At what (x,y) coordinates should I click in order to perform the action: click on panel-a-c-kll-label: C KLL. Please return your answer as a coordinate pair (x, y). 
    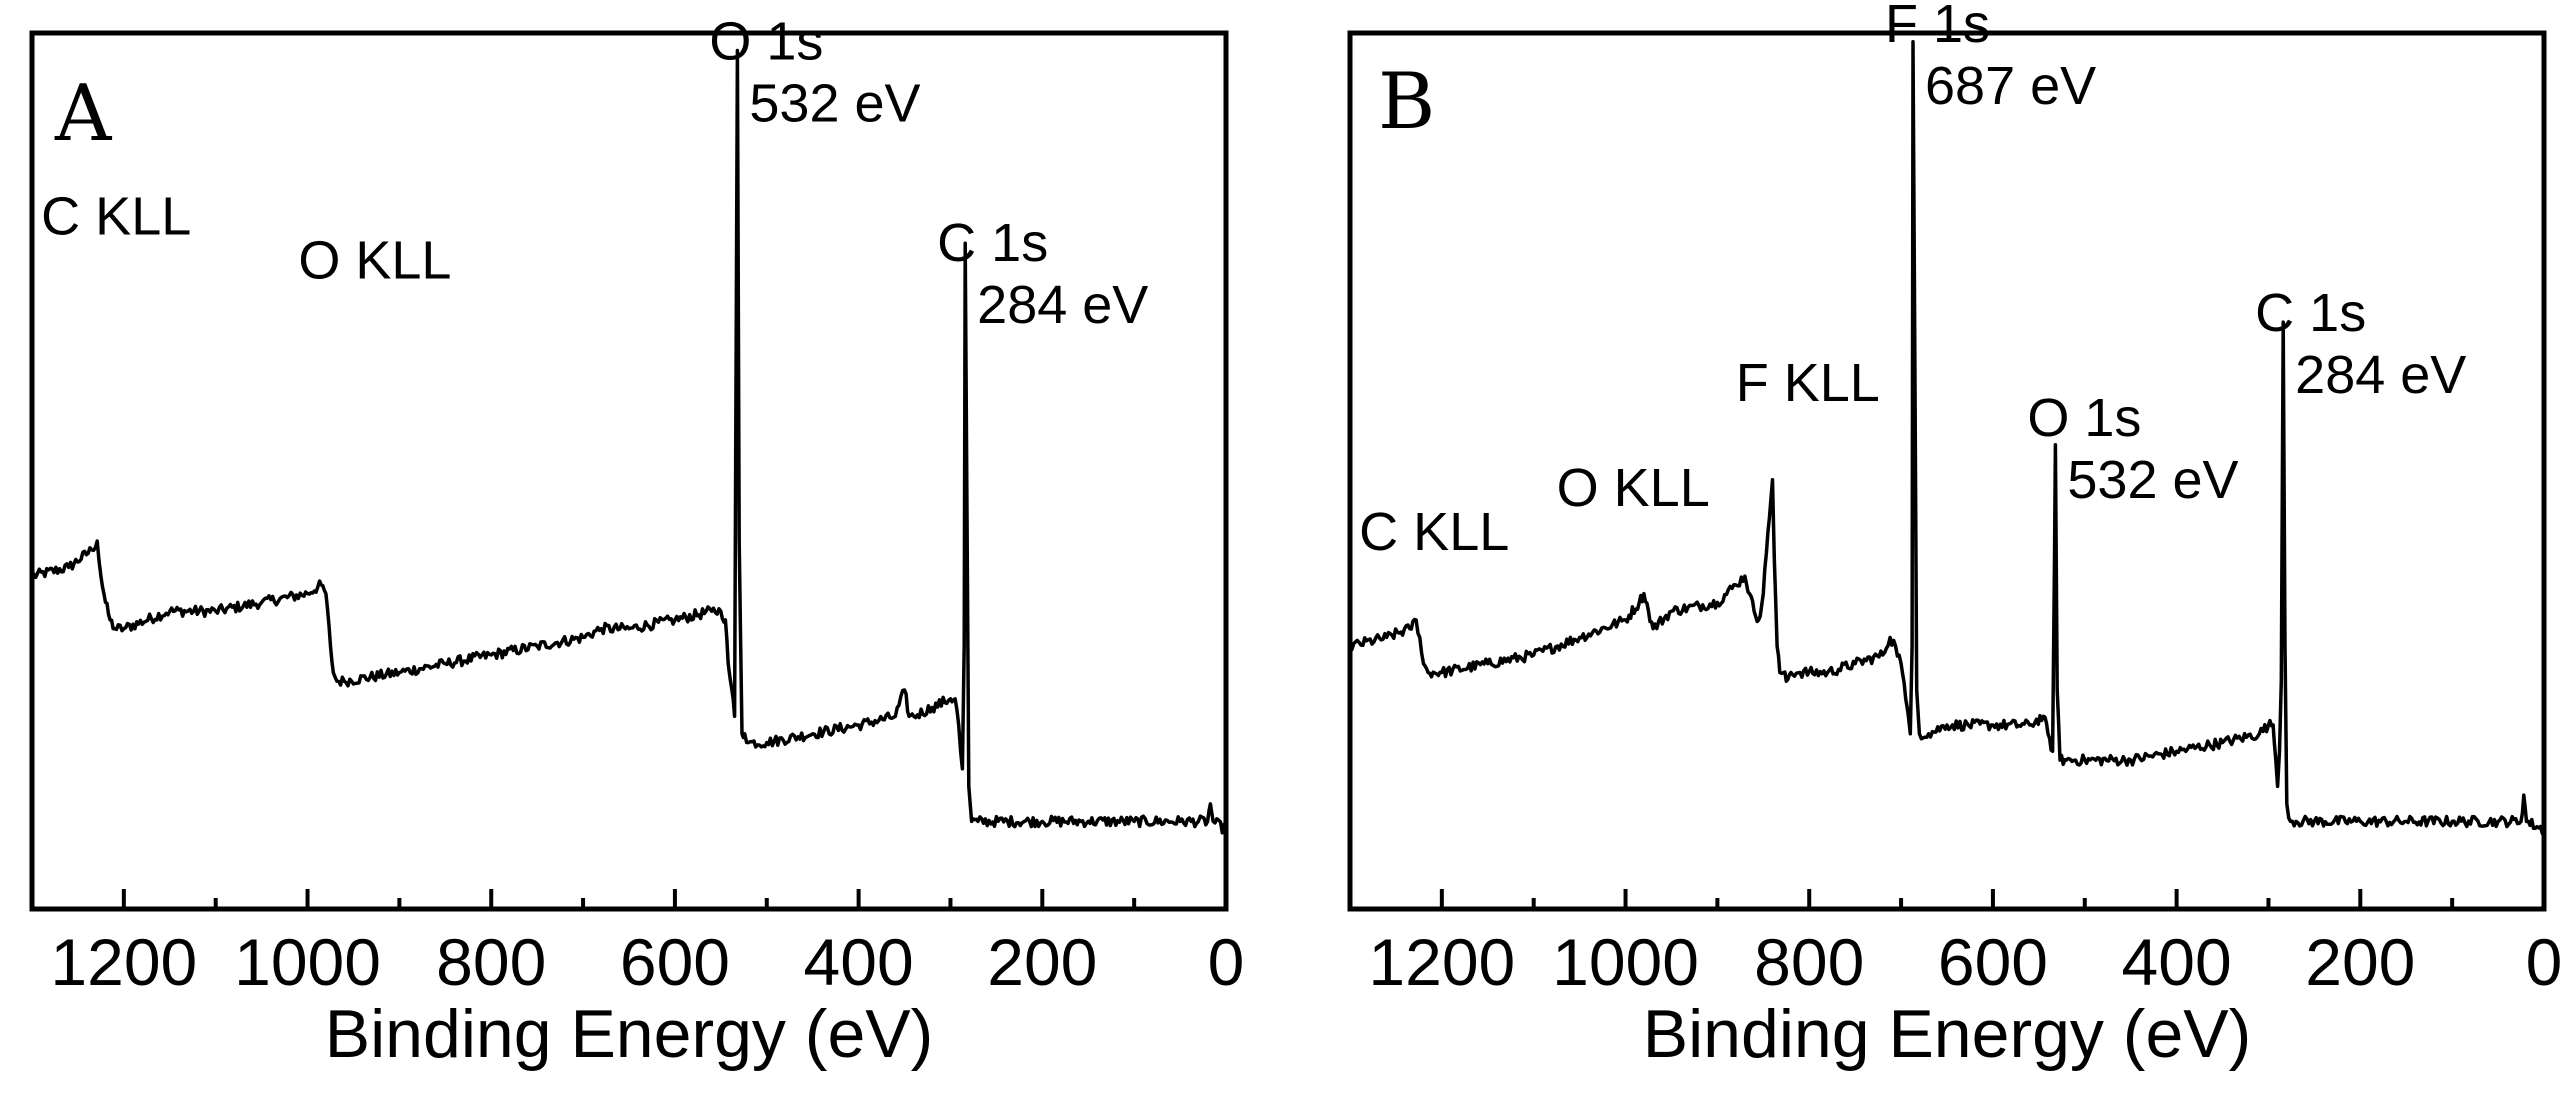
    Looking at the image, I should click on (116, 216).